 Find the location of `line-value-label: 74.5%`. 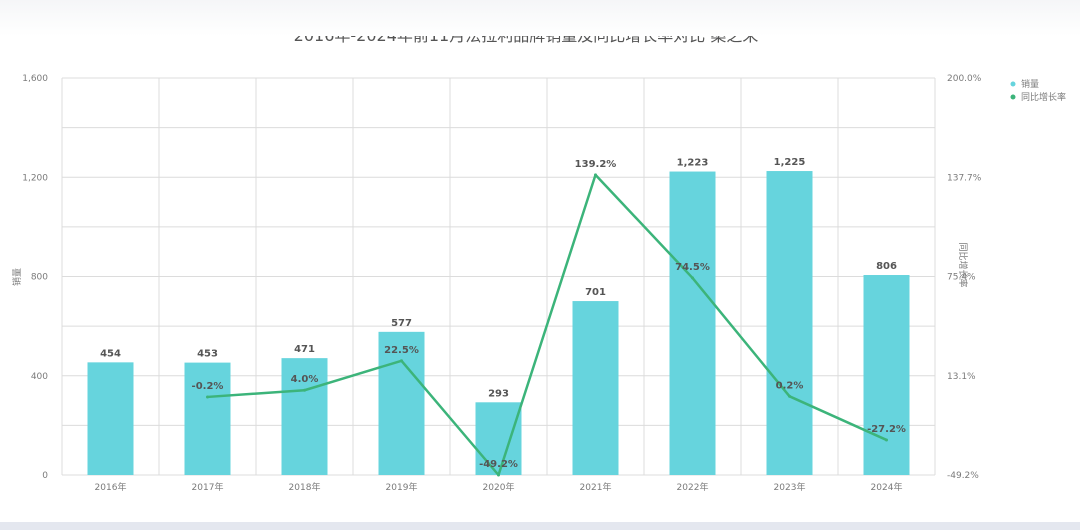

line-value-label: 74.5% is located at coordinates (692, 267).